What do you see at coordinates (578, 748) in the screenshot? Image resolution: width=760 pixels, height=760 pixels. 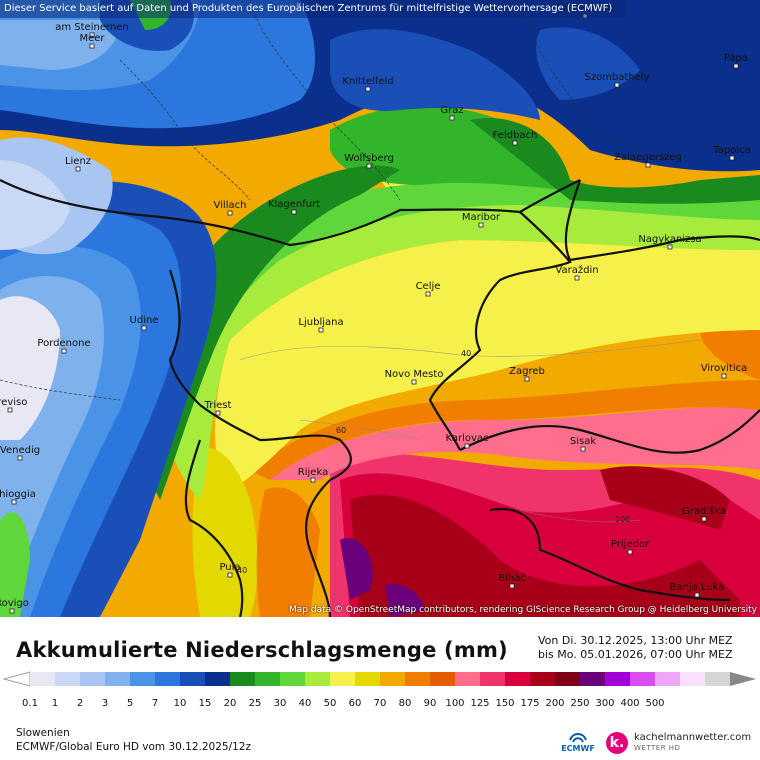 I see `ecmwf-text: ECMWF` at bounding box center [578, 748].